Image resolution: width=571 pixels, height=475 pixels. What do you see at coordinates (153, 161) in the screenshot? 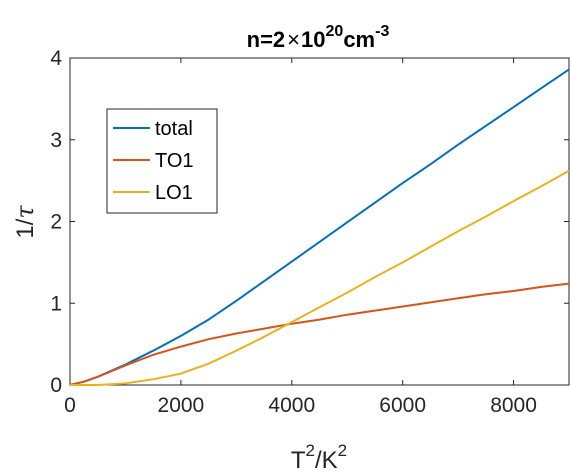
I see `legend-items: total TO1 LO1` at bounding box center [153, 161].